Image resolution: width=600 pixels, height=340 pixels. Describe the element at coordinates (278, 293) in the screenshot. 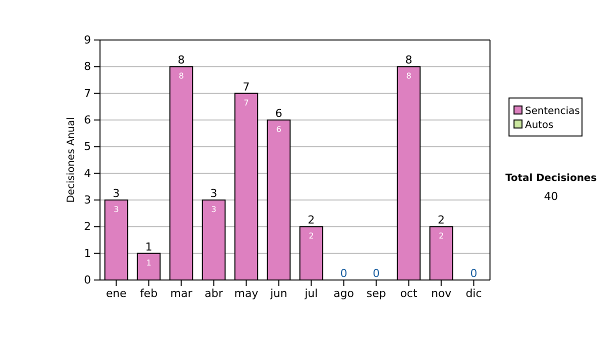

I see `x-tick-label: jun` at that location.